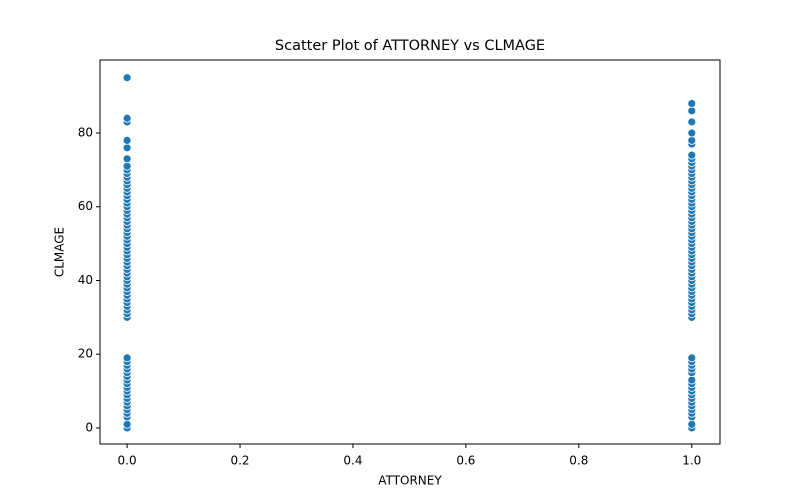 The image size is (800, 504). What do you see at coordinates (239, 461) in the screenshot?
I see `x-tick-label: 0.2` at bounding box center [239, 461].